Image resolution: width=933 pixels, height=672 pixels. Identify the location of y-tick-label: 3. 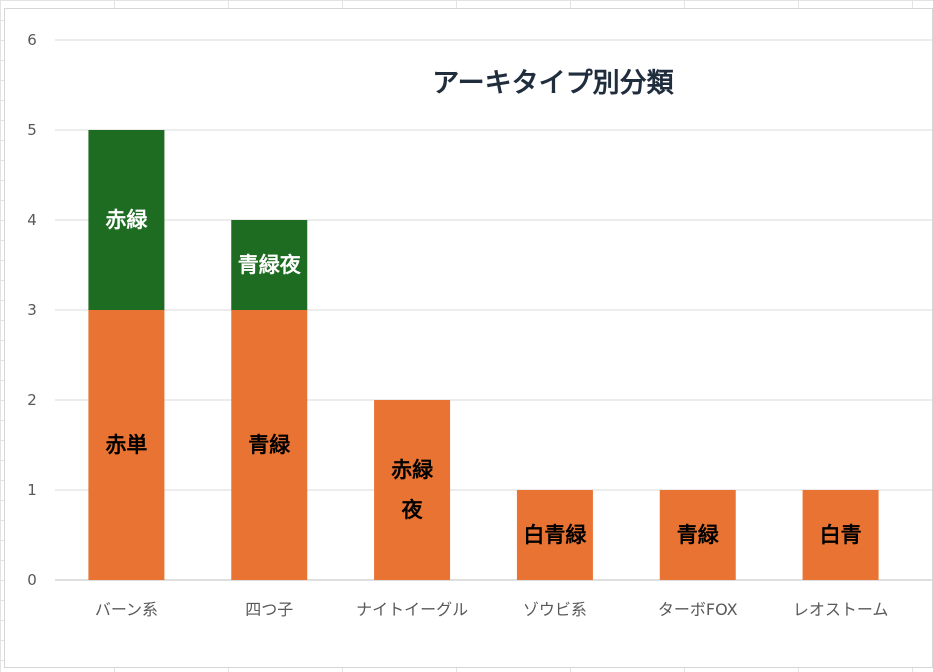
(32, 310).